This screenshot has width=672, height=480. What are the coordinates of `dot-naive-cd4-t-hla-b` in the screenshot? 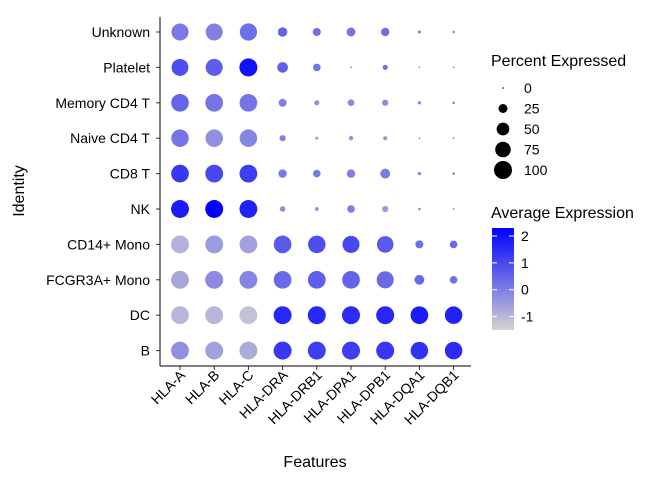 It's located at (214, 138).